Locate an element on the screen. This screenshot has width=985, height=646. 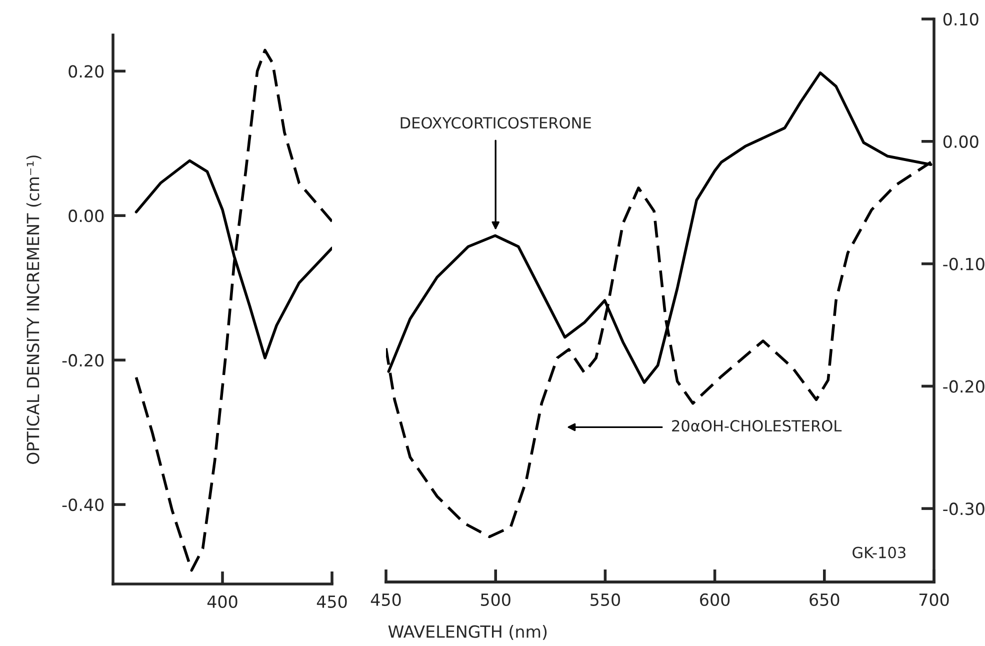
y2-tick-label: -0.20 is located at coordinates (963, 386).